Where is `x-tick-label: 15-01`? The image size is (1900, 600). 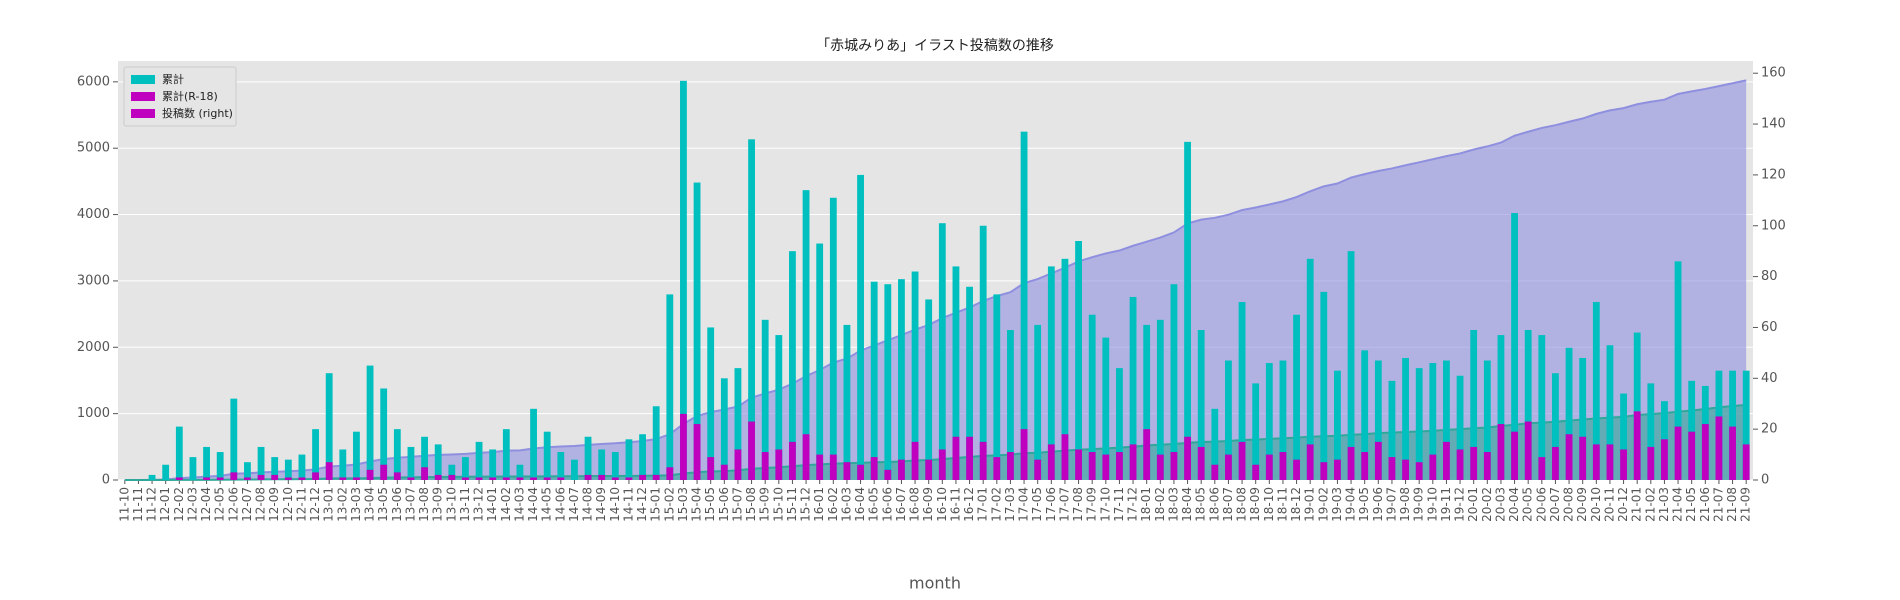 x-tick-label: 15-01 is located at coordinates (656, 504).